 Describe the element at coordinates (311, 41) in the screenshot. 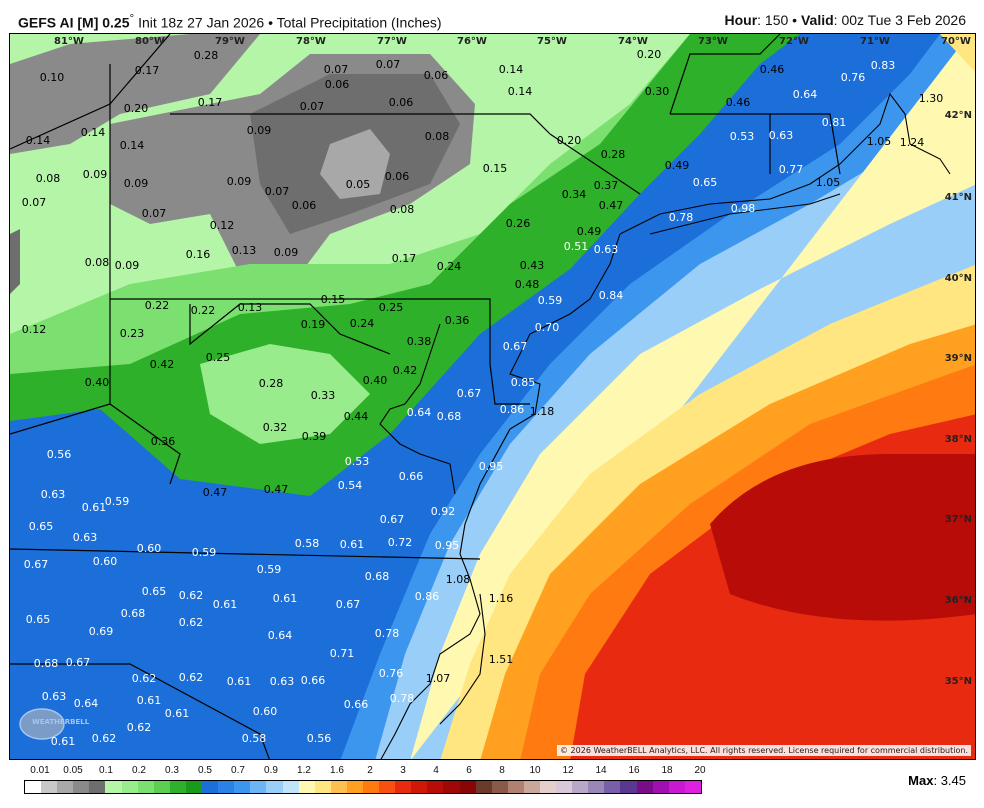

I see `longitude-label: 78°W` at that location.